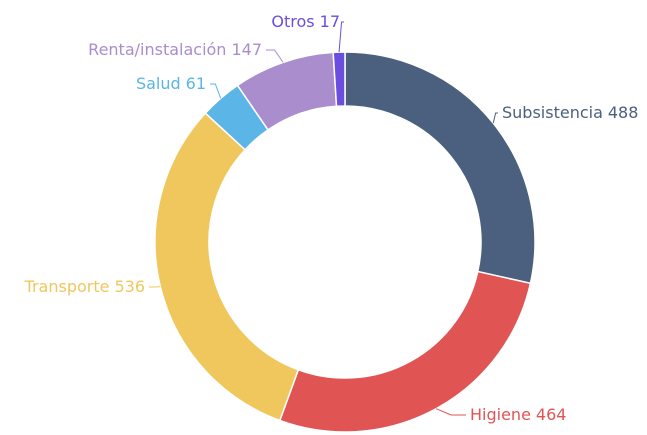  What do you see at coordinates (157, 49) in the screenshot?
I see `label-category: Renta/instalación` at bounding box center [157, 49].